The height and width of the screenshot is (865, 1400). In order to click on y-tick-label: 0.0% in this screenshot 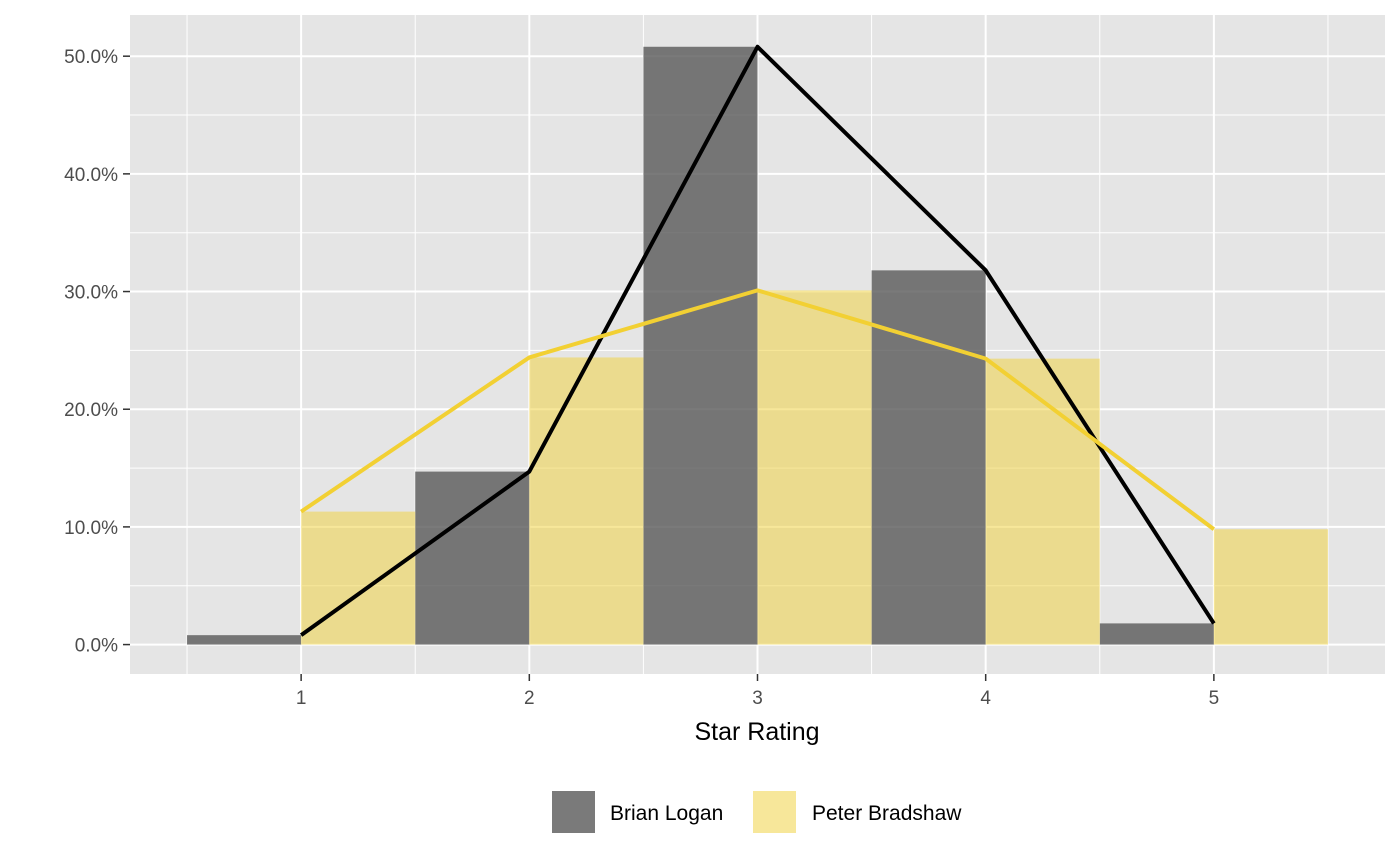, I will do `click(96, 646)`.